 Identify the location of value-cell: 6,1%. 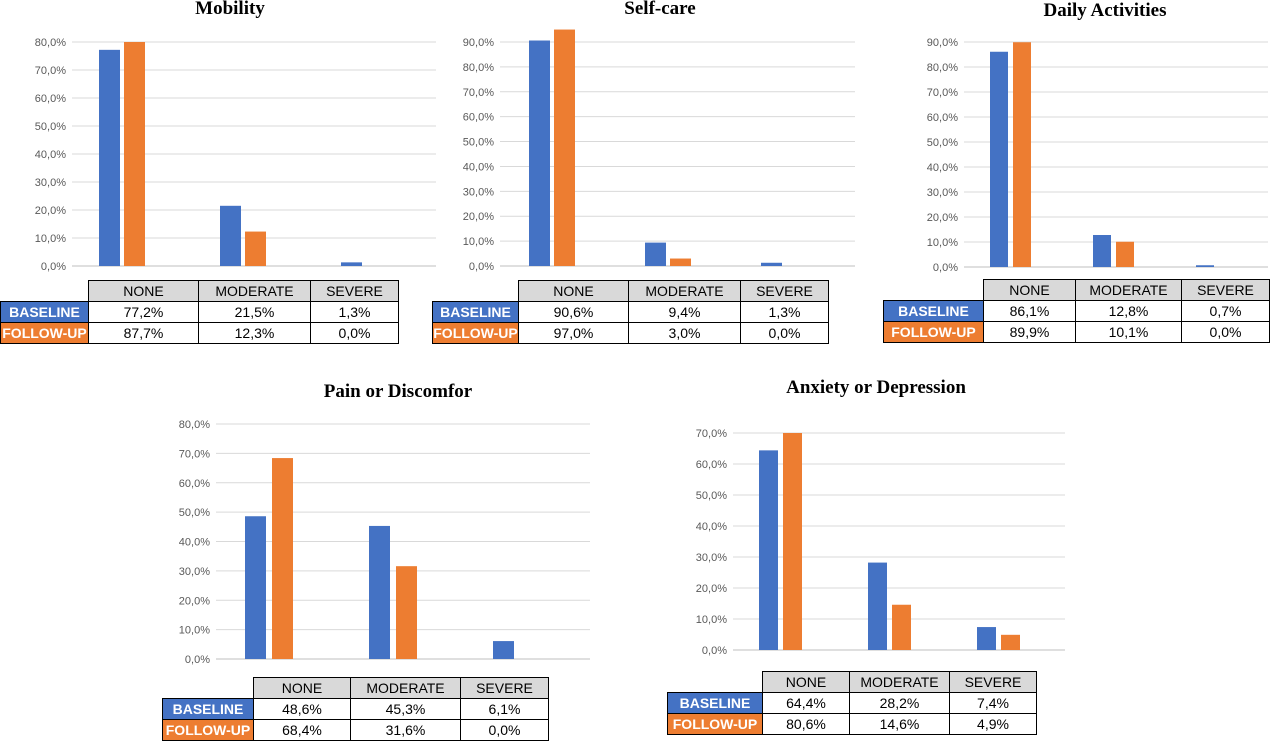
(504, 709).